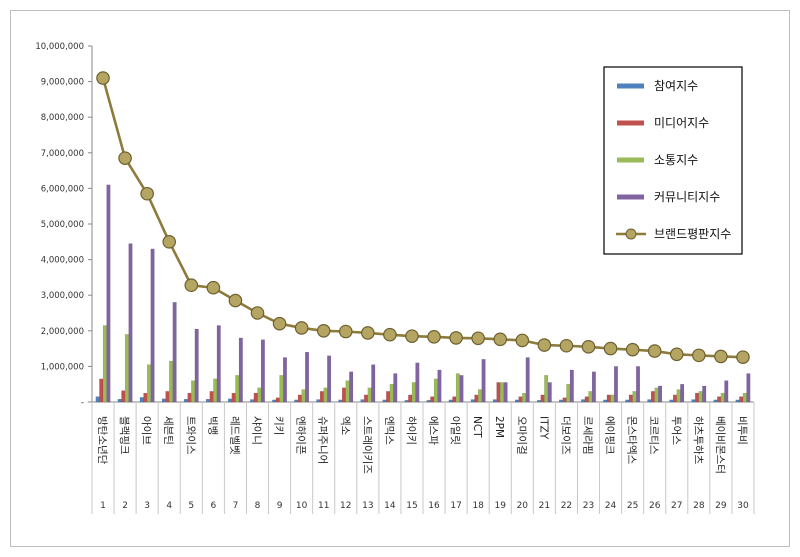 The image size is (800, 557). Describe the element at coordinates (62, 296) in the screenshot. I see `y-tick-label: 3,000,000` at that location.